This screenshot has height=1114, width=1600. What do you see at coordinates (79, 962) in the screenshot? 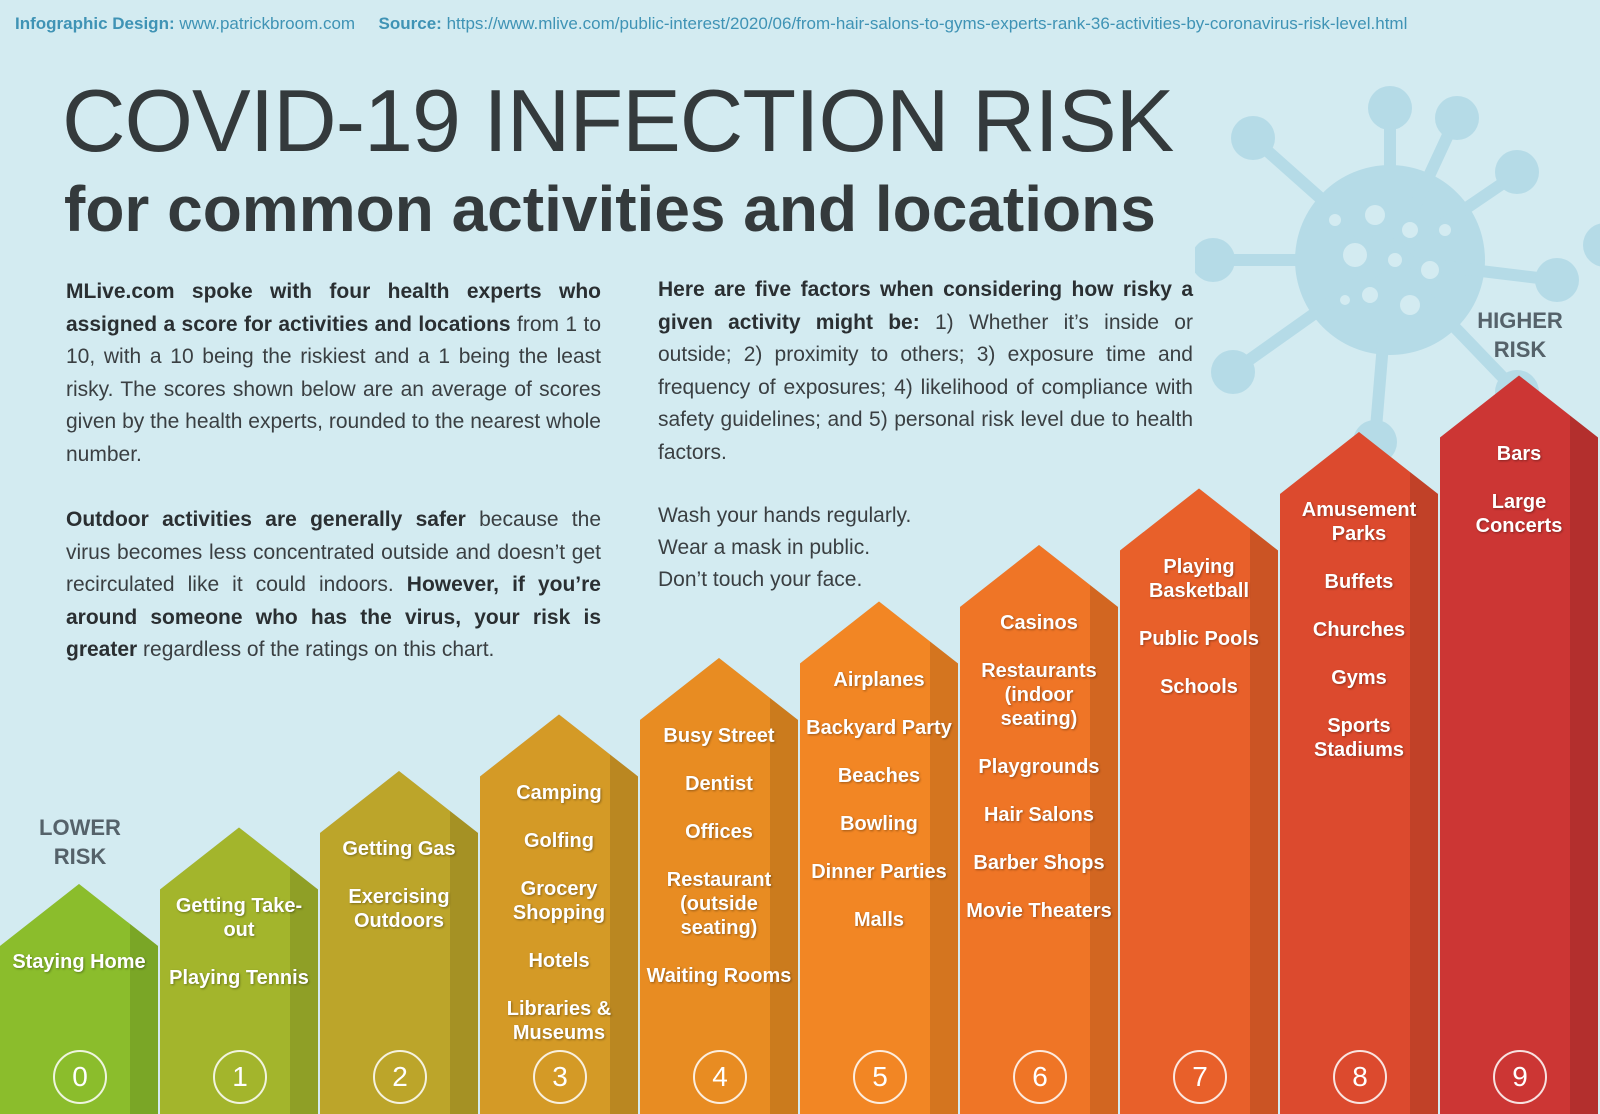
I see `activity-label: Staying Home` at bounding box center [79, 962].